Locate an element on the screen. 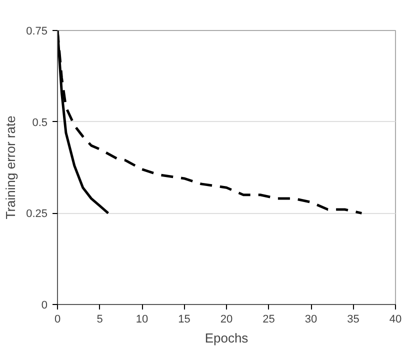 The image size is (415, 348). x-tick-label: 5 is located at coordinates (99, 320).